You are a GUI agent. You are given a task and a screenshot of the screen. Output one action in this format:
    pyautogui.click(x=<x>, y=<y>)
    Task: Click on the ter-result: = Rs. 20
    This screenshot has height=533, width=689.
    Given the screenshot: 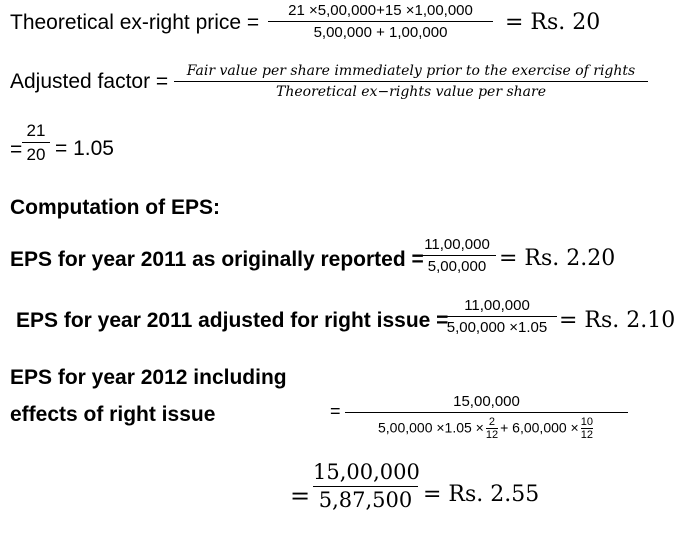 What is the action you would take?
    pyautogui.click(x=553, y=22)
    